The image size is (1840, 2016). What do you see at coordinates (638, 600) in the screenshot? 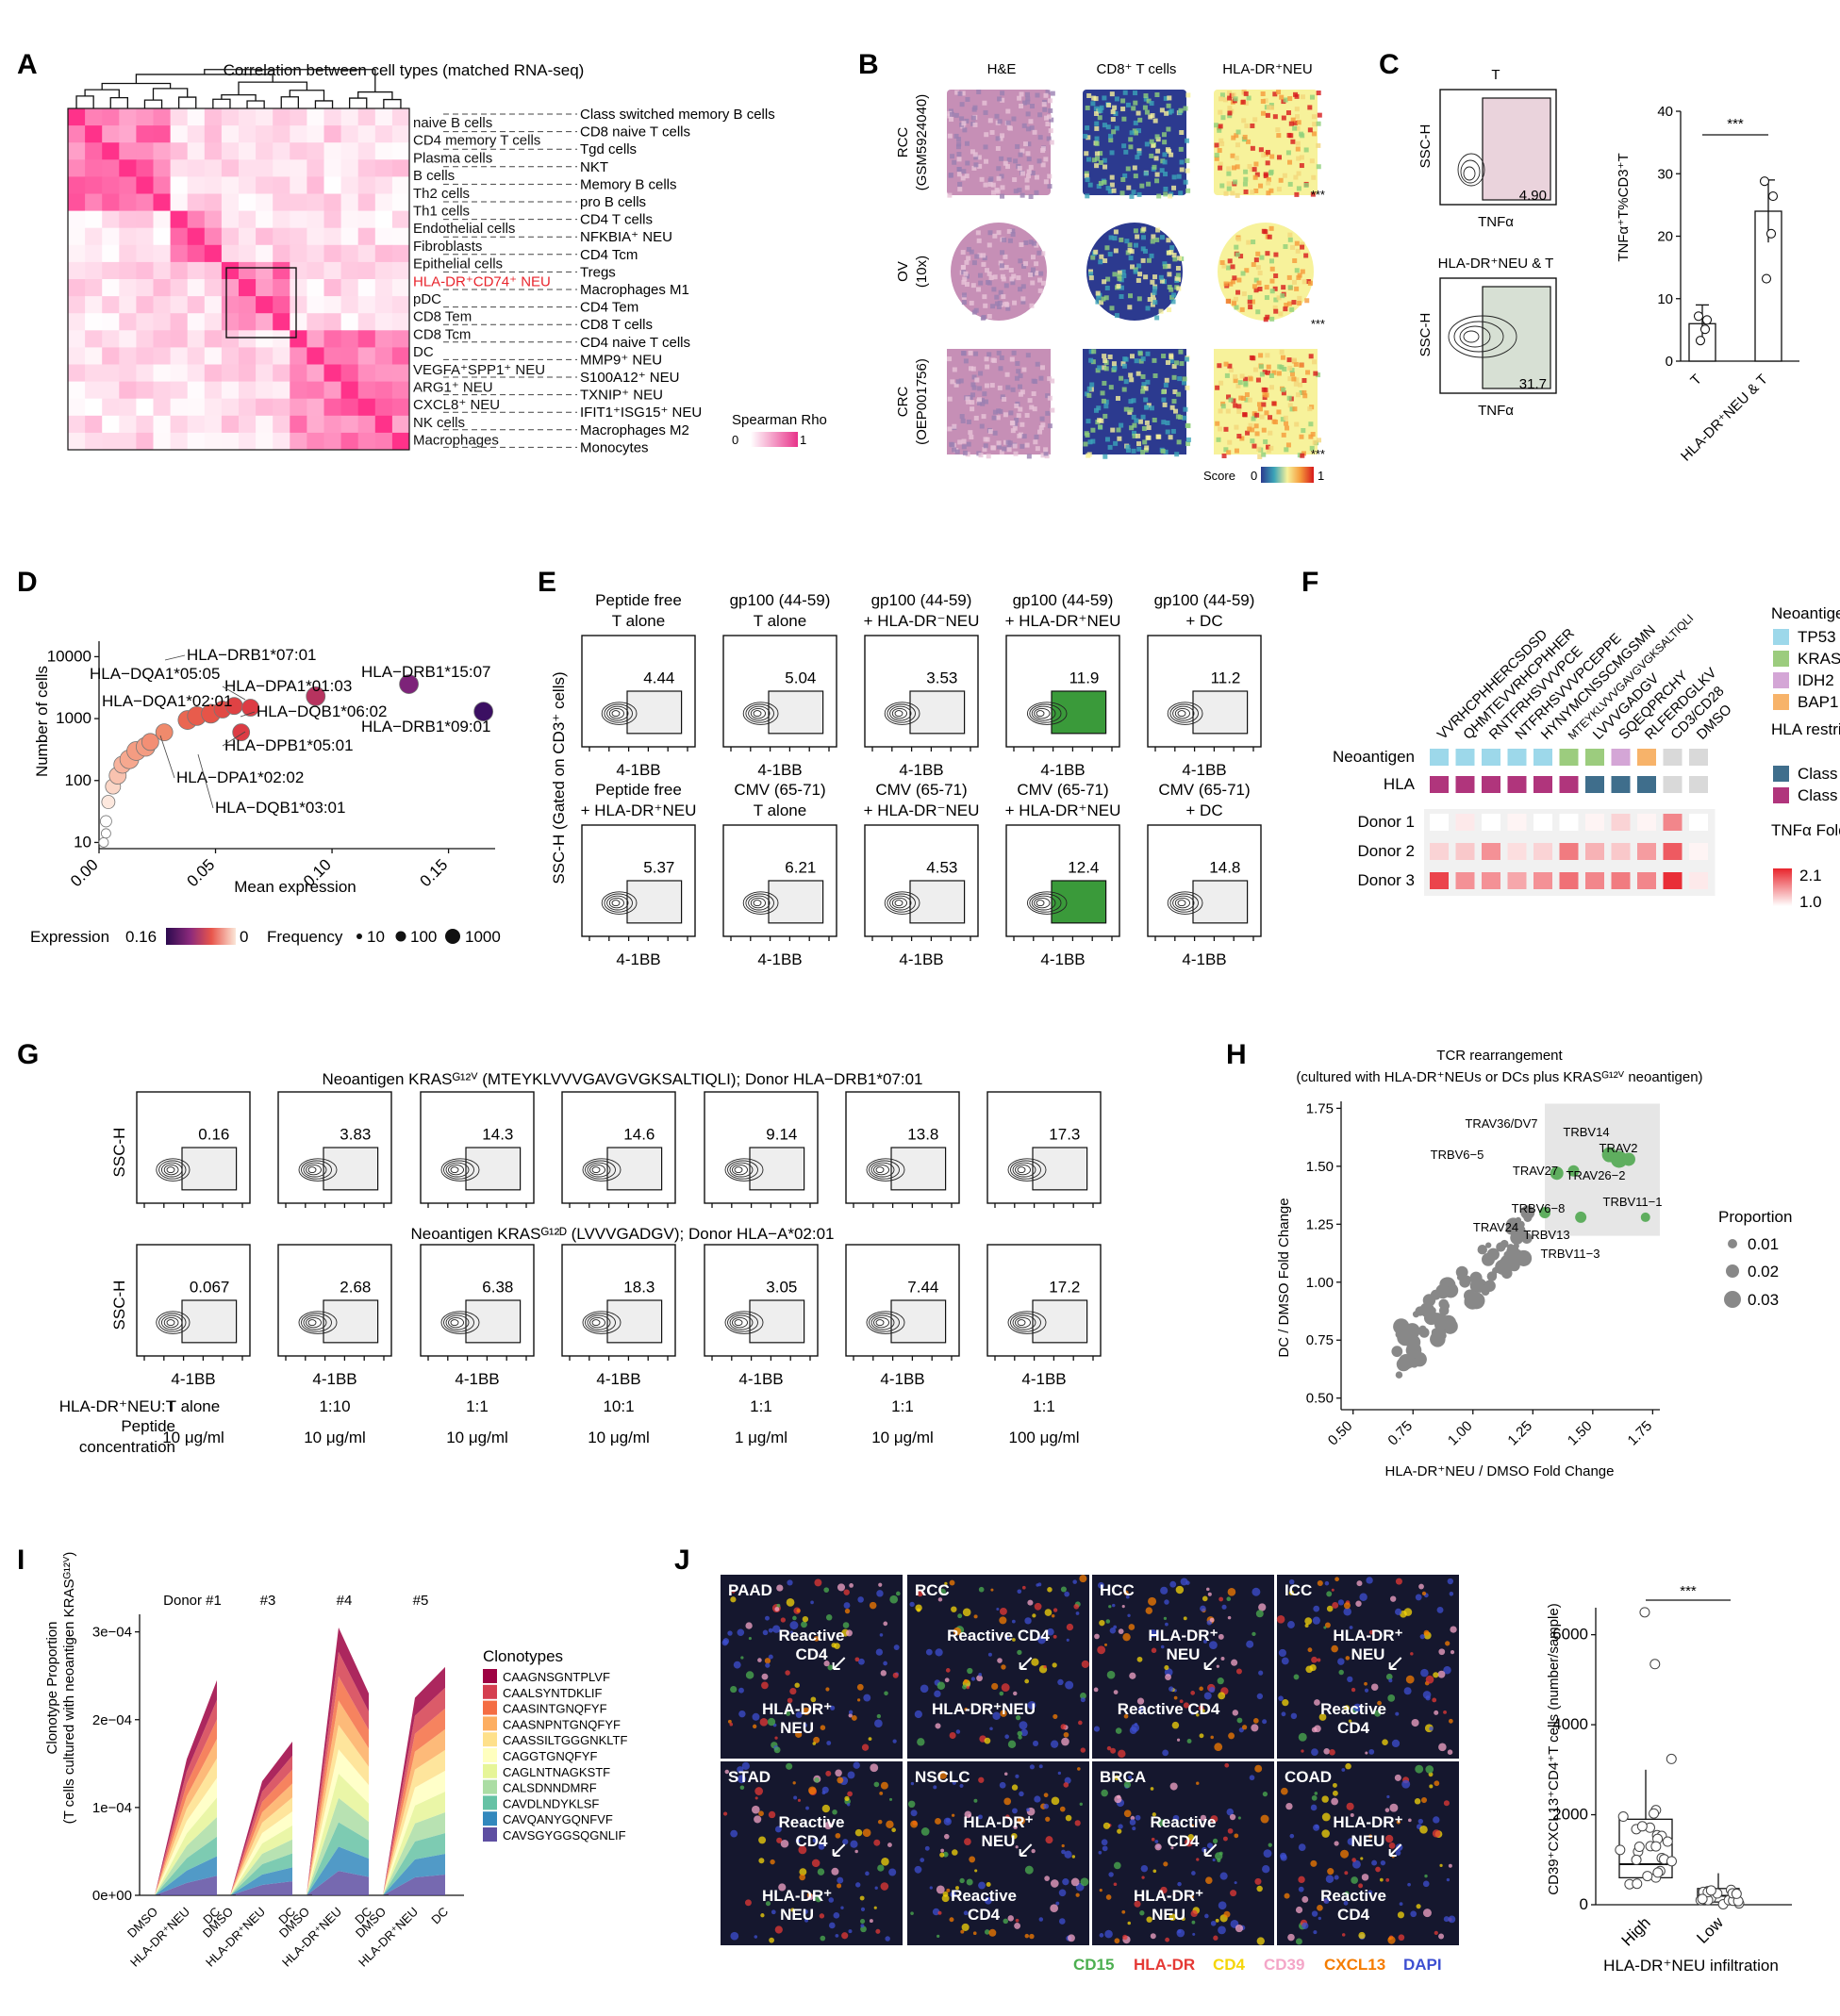
I see `e-title-line1: Peptide free` at bounding box center [638, 600].